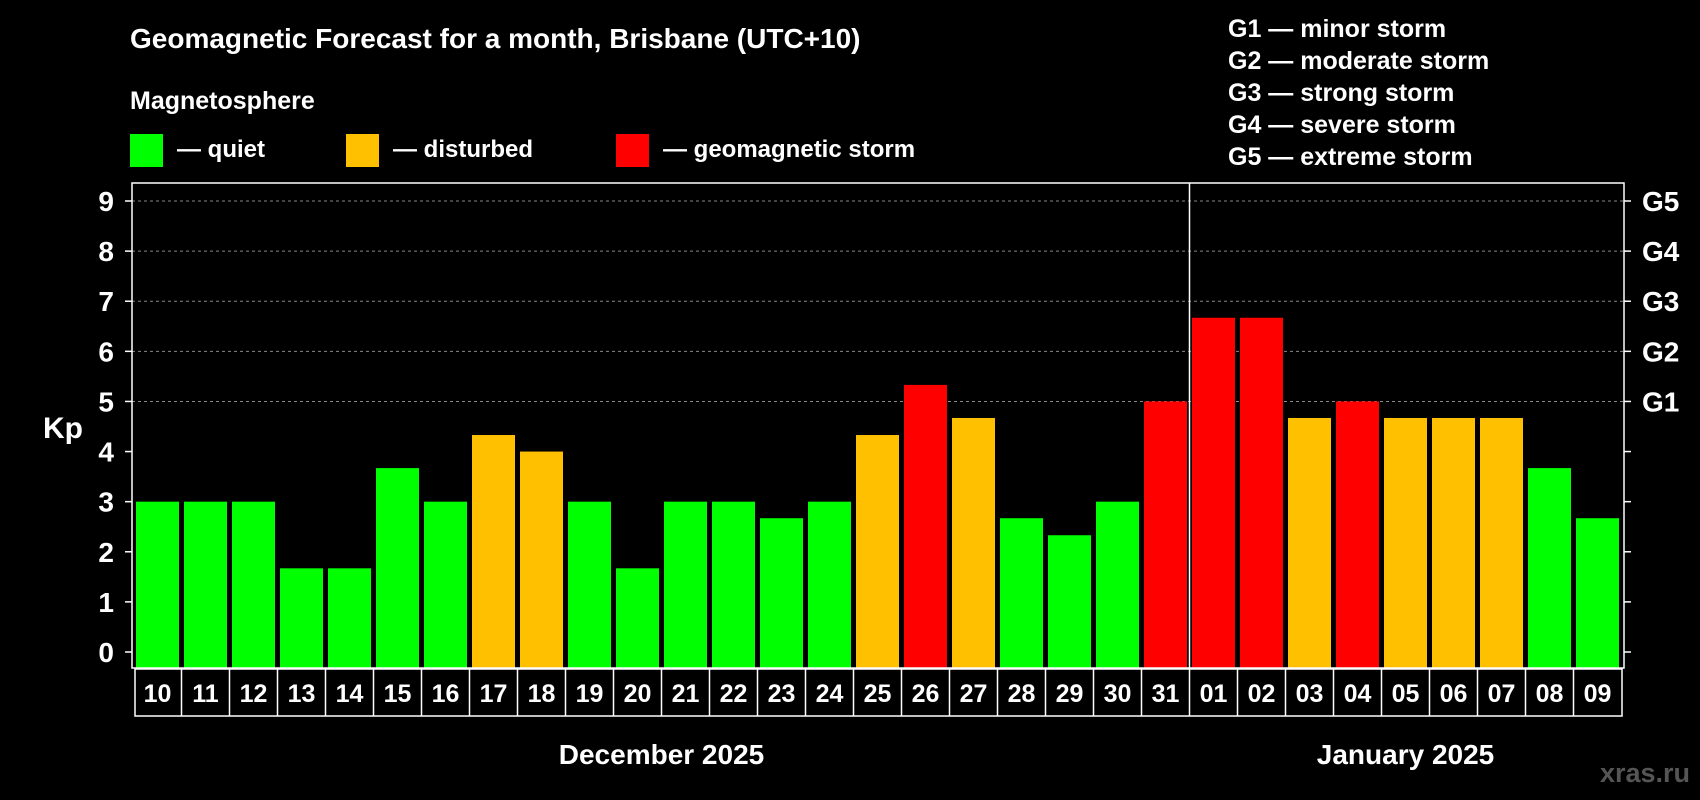 The height and width of the screenshot is (800, 1700). I want to click on x-tick-label-06: 06, so click(1454, 694).